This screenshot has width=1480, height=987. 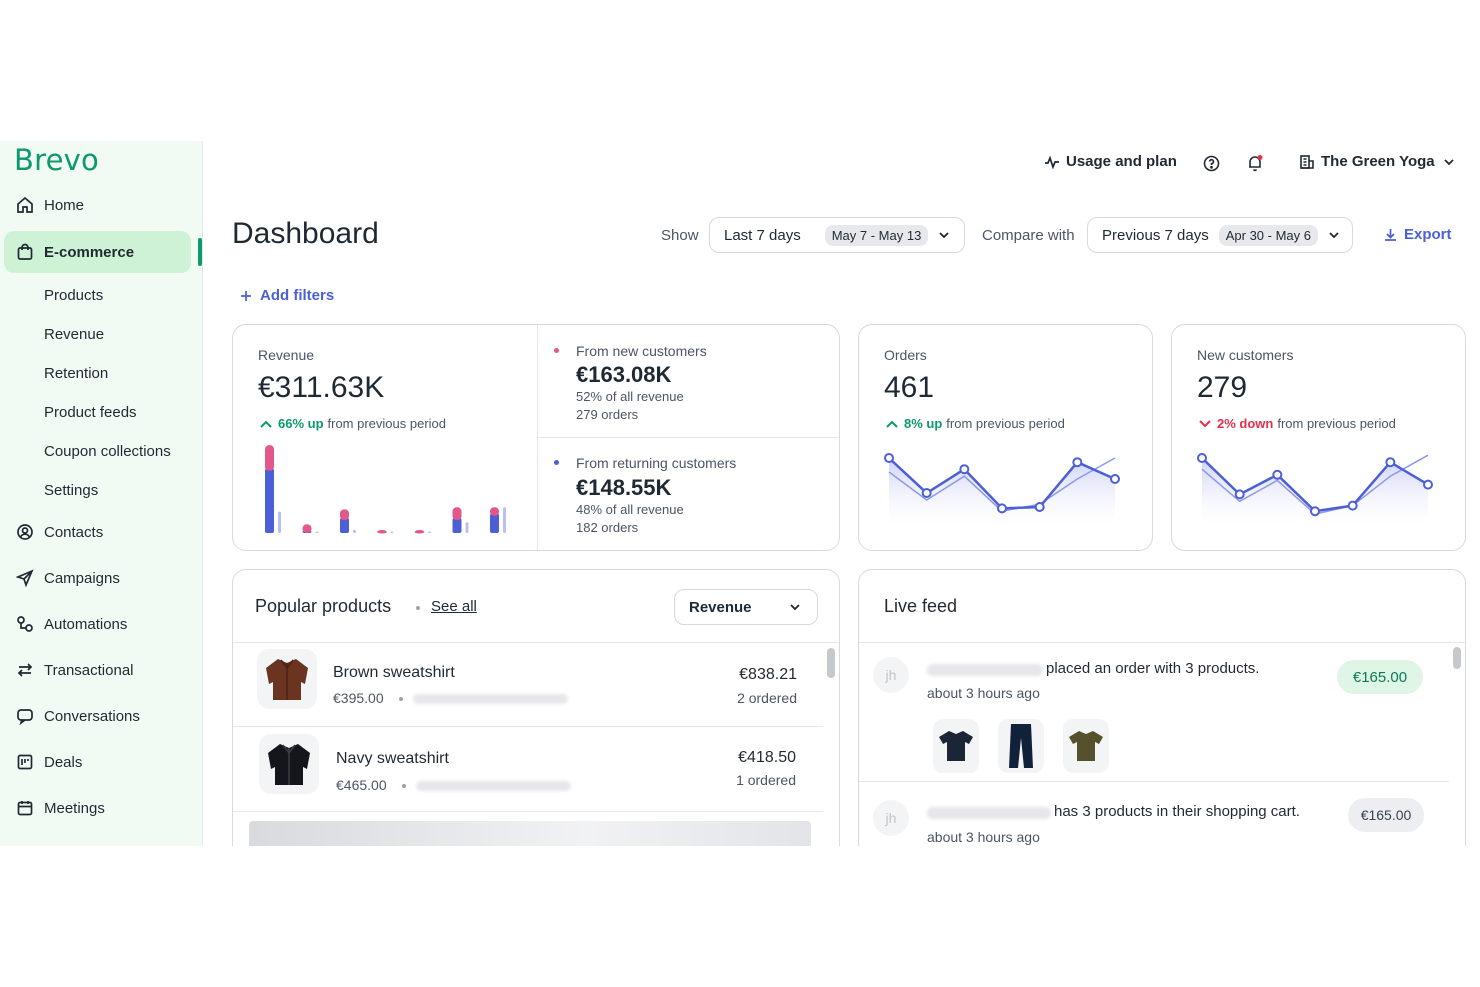 I want to click on revenue-trend-text: from previous period, so click(x=387, y=423).